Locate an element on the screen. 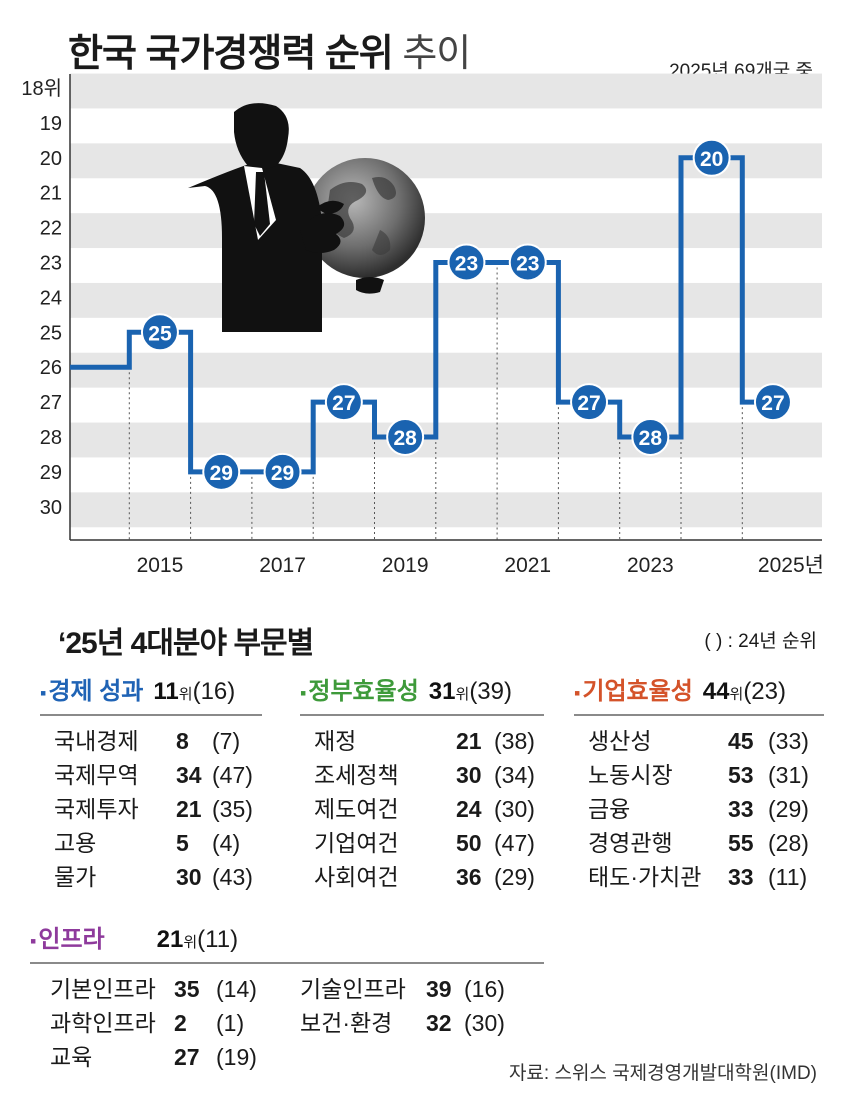 This screenshot has height=1096, width=847. sector-item-value: 34 is located at coordinates (189, 775).